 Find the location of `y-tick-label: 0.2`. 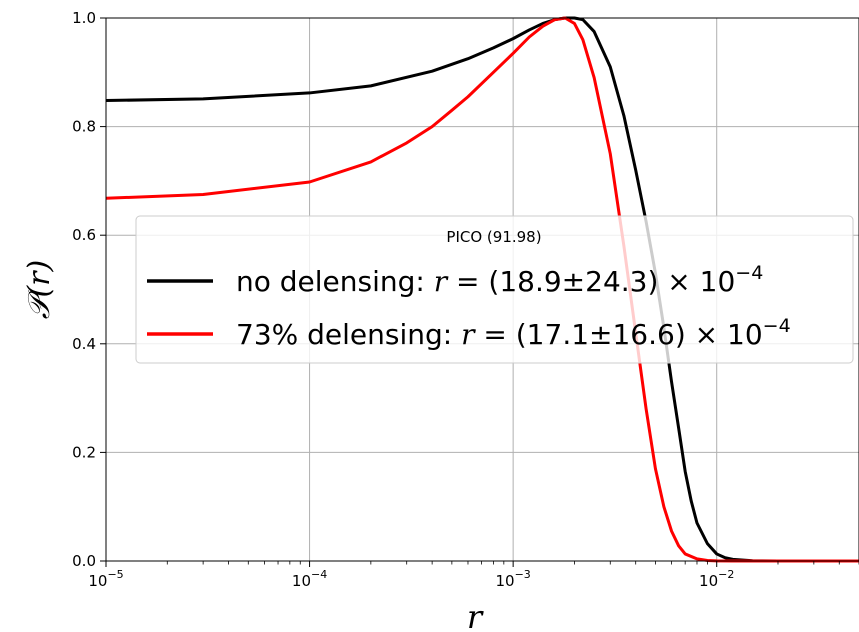

y-tick-label: 0.2 is located at coordinates (84, 452).